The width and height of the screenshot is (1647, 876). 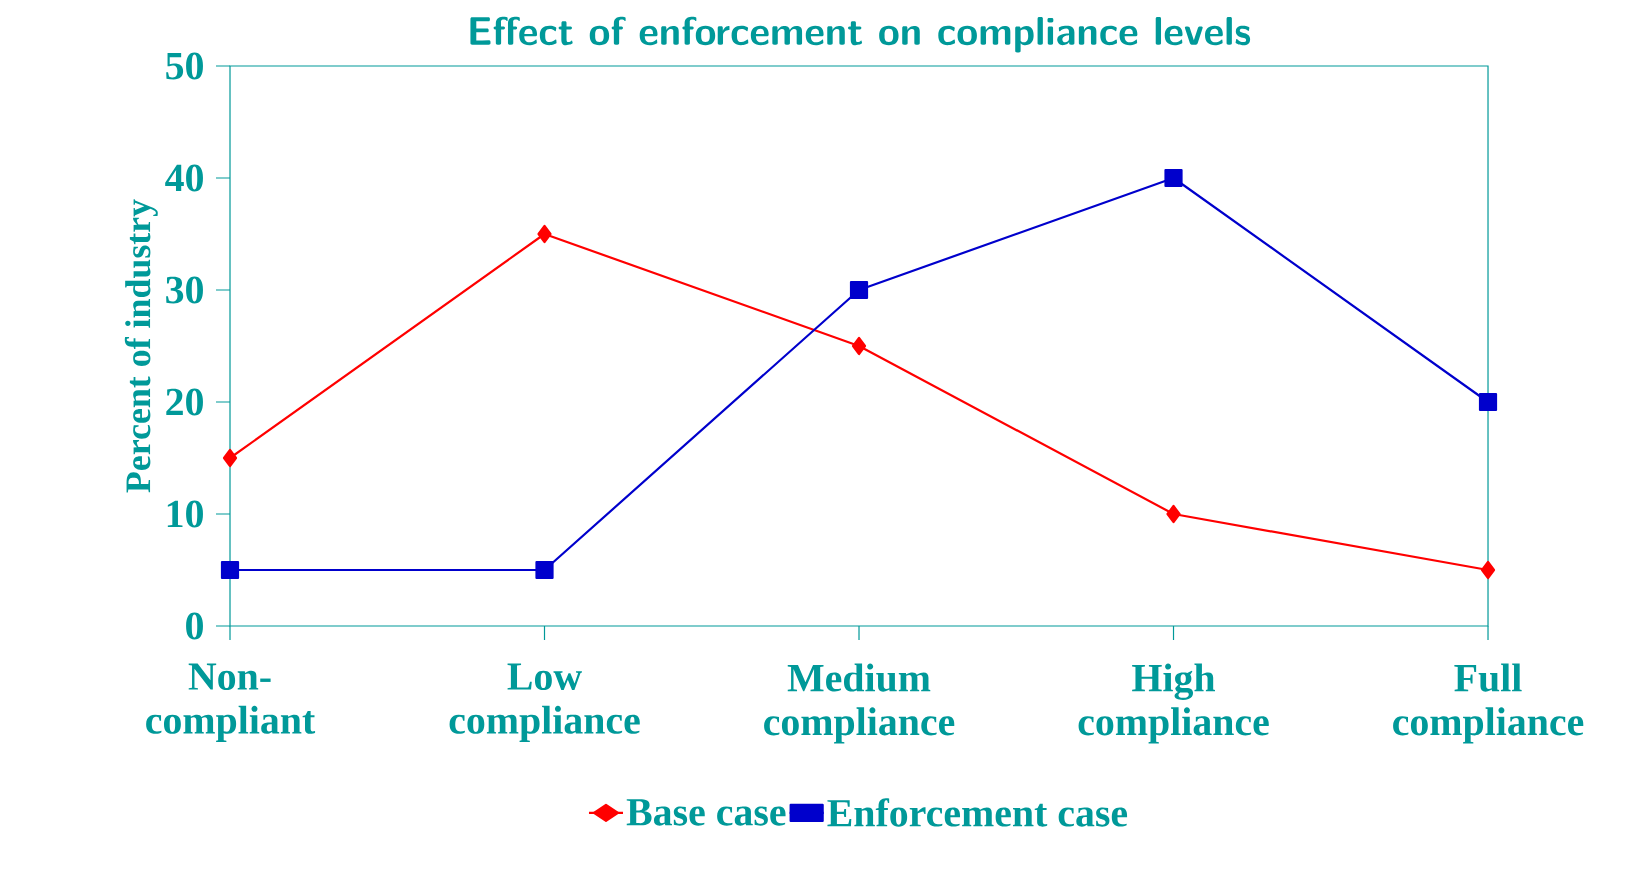 I want to click on y-tick-label: 20, so click(x=184, y=402).